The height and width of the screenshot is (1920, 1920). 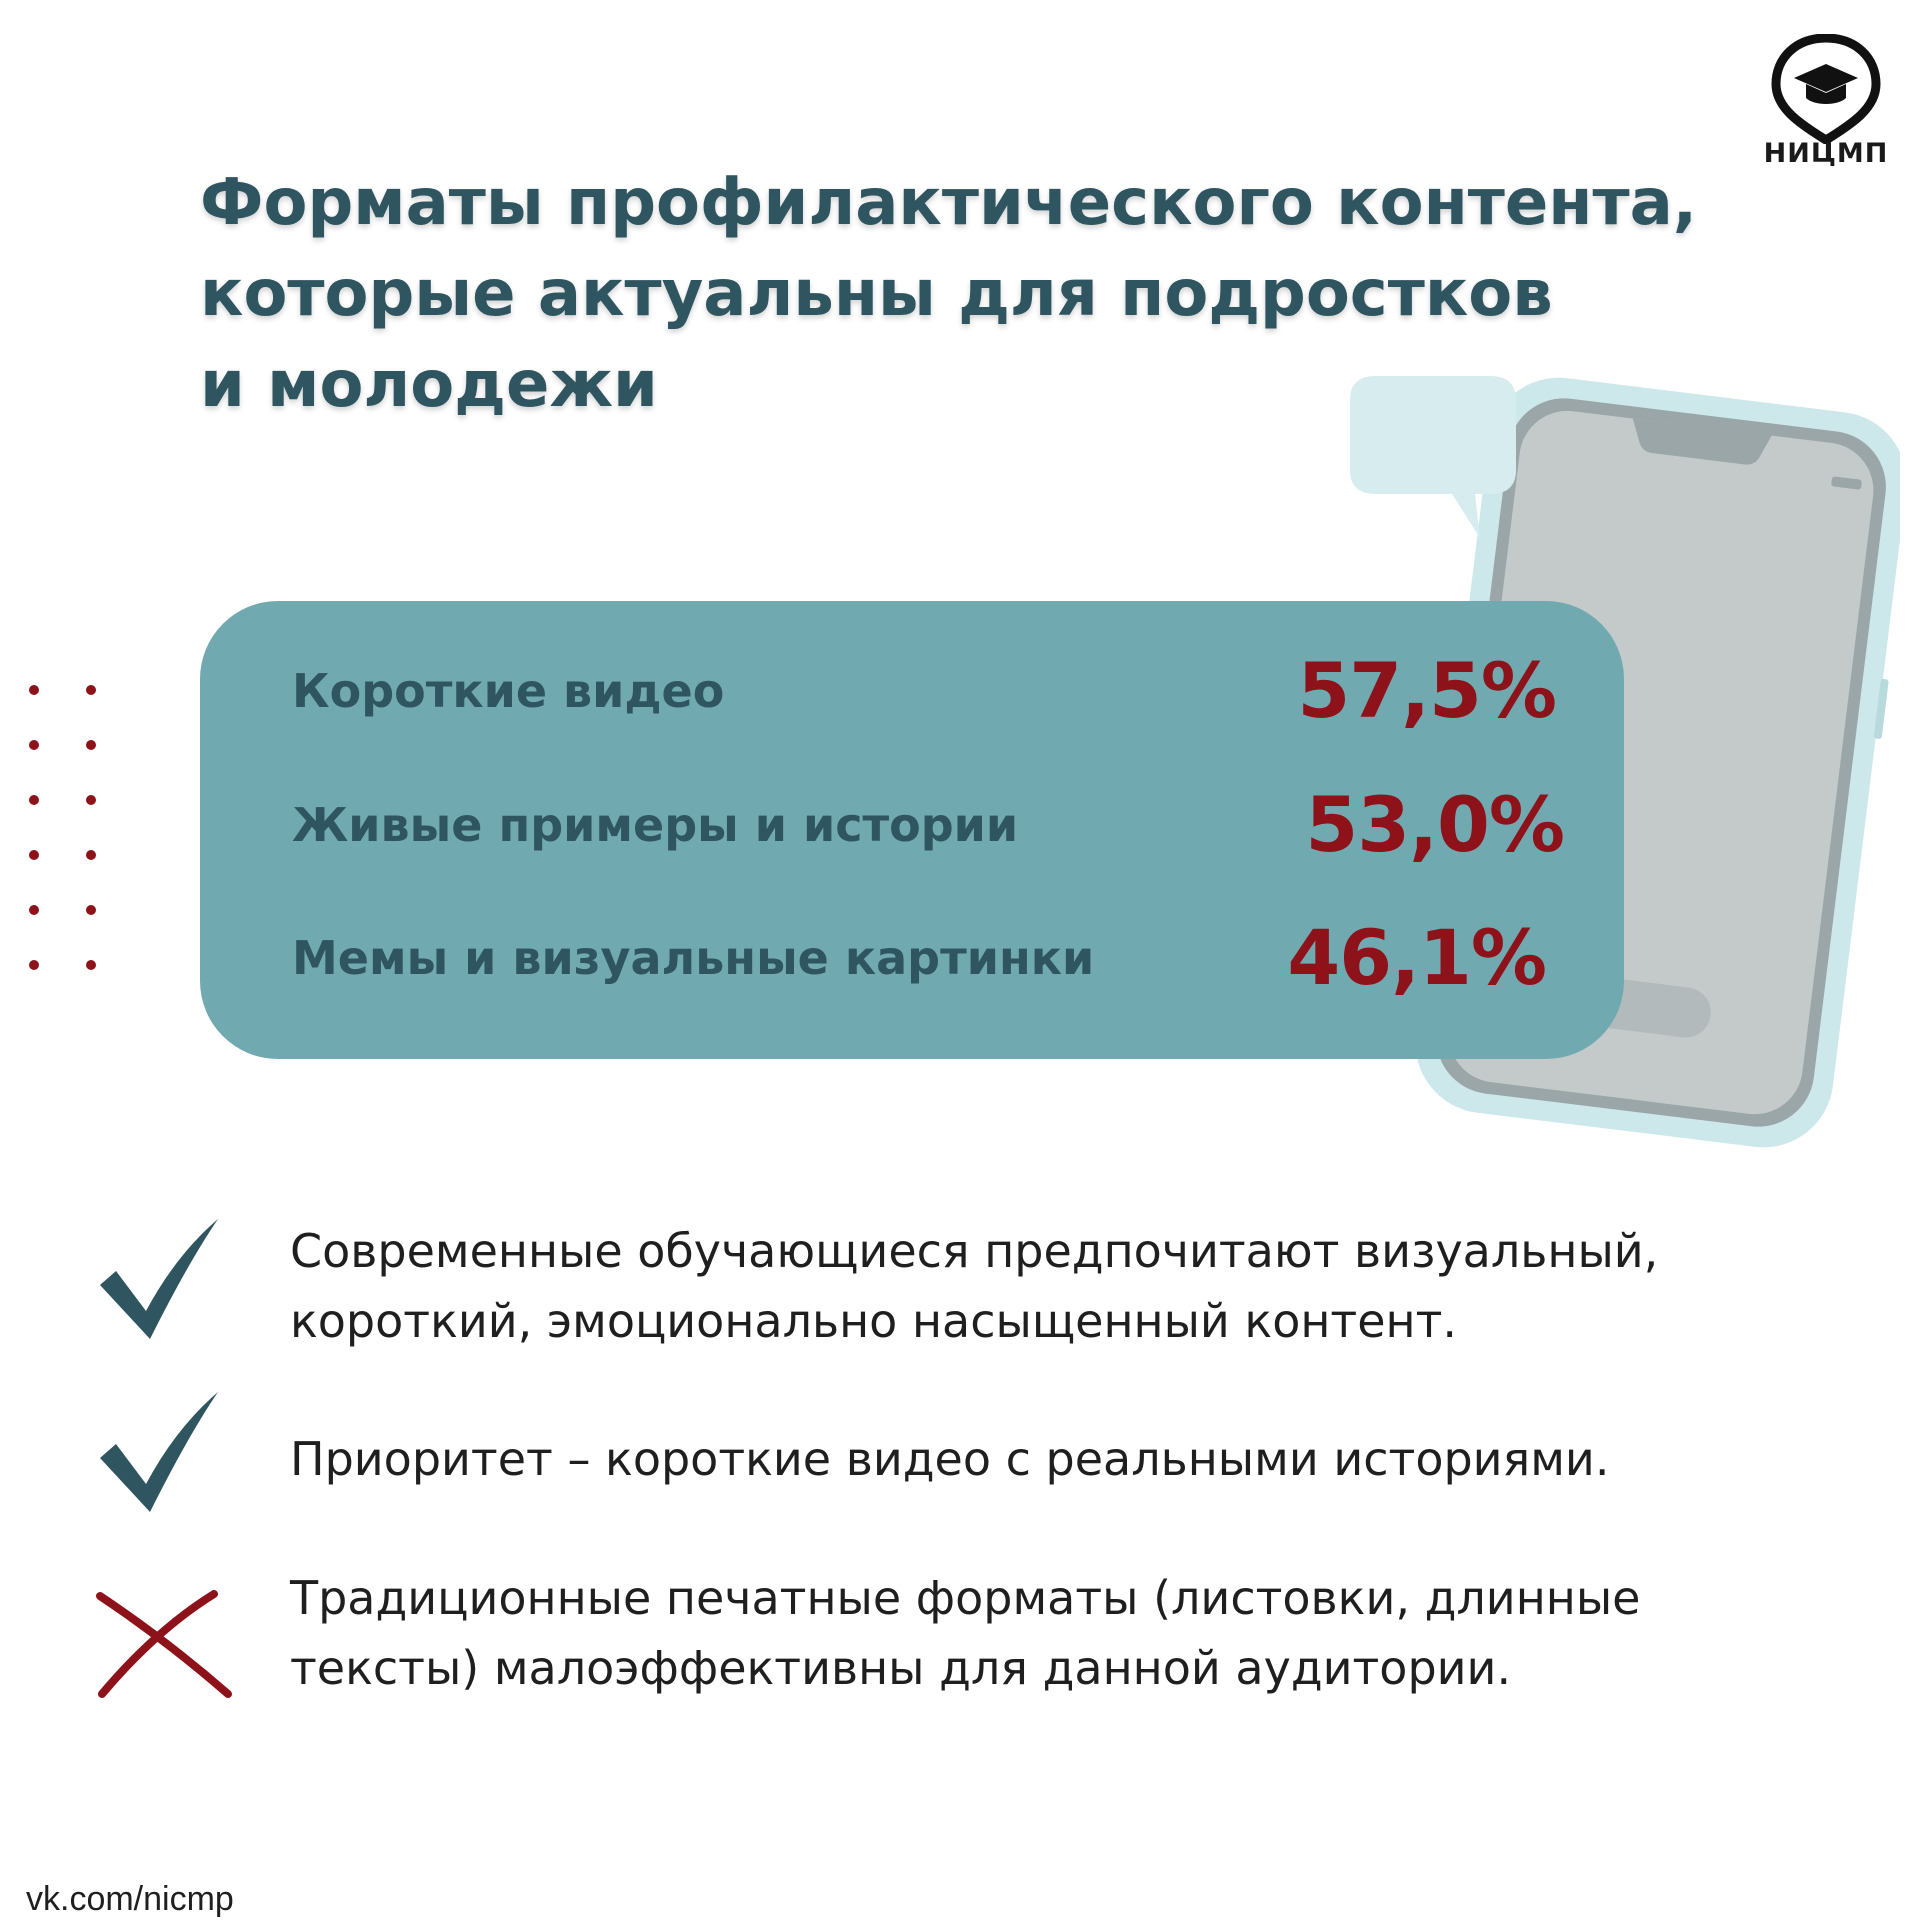 I want to click on stat-value: 57,5%, so click(x=1427, y=690).